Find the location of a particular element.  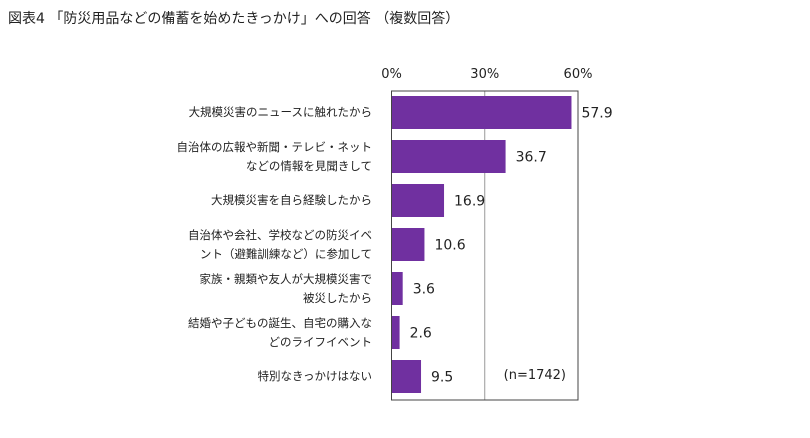

tick-label: 0% is located at coordinates (391, 74).